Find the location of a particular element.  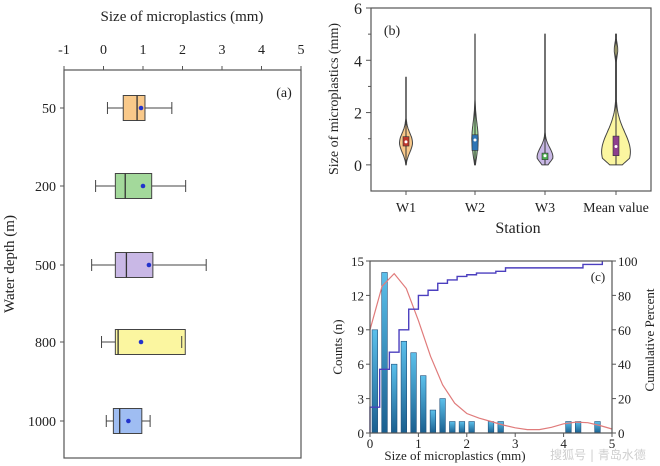

panel-c-y2-tick-label: 60 is located at coordinates (624, 330).